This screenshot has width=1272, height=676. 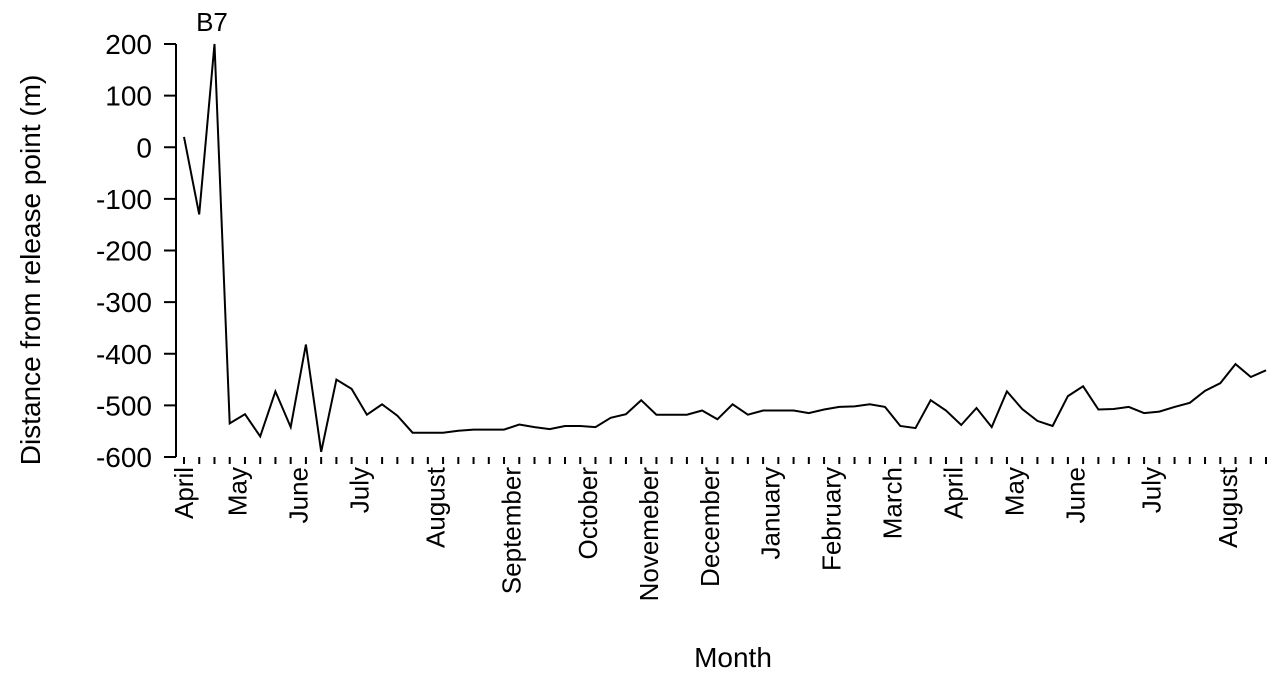 What do you see at coordinates (733, 657) in the screenshot?
I see `x-axis-title: Month` at bounding box center [733, 657].